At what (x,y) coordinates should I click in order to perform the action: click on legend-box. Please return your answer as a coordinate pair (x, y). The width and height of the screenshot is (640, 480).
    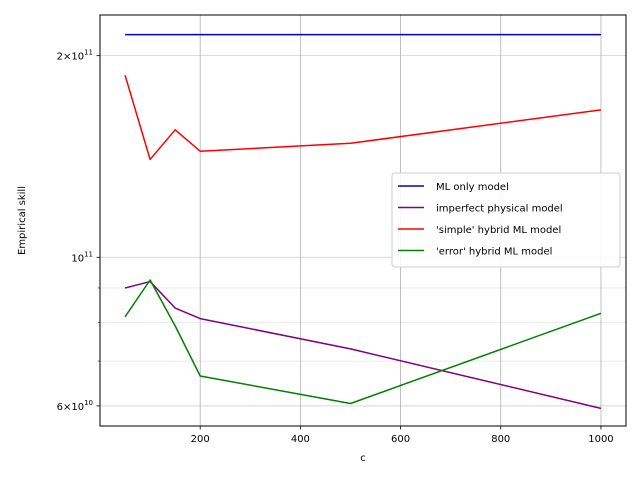
    Looking at the image, I should click on (506, 220).